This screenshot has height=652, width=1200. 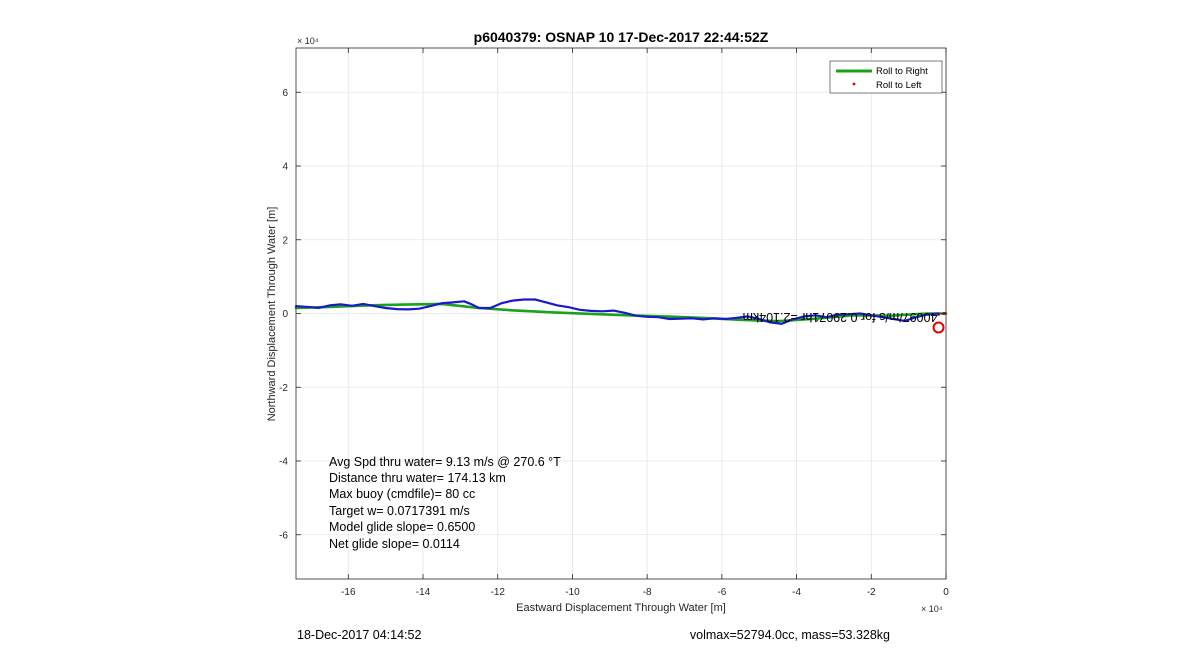 I want to click on y-axis-label: Northward Displacement Through Water [m], so click(x=272, y=314).